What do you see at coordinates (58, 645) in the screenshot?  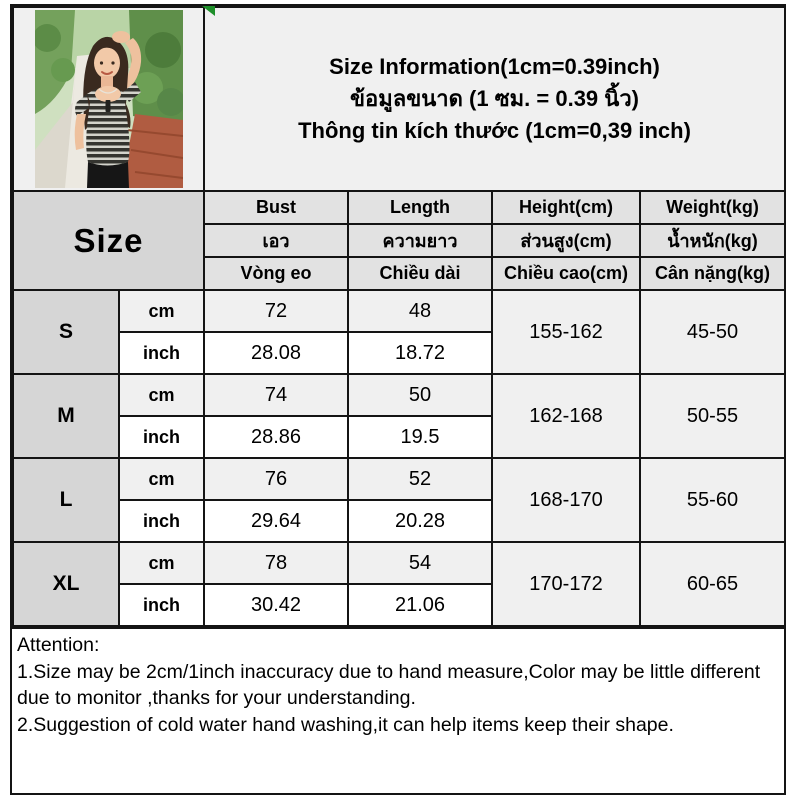 I see `attention-heading: Attention:` at bounding box center [58, 645].